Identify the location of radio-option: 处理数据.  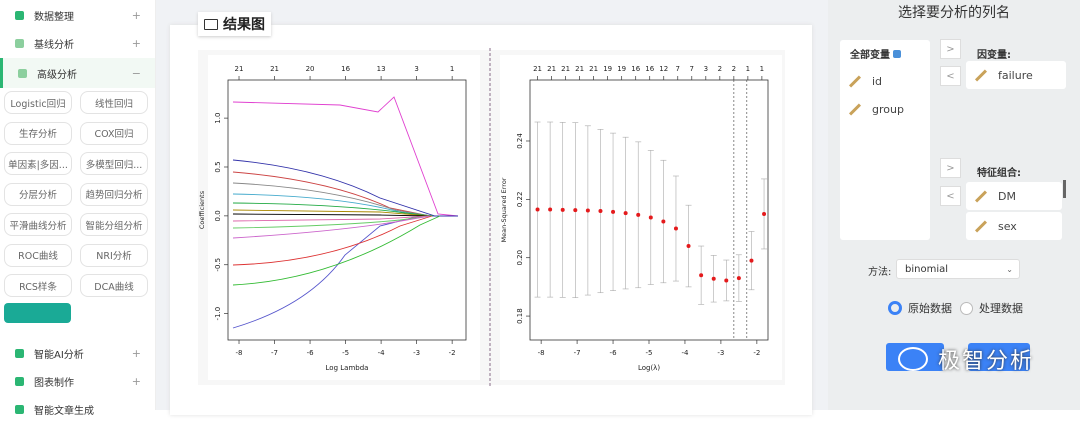
(991, 308).